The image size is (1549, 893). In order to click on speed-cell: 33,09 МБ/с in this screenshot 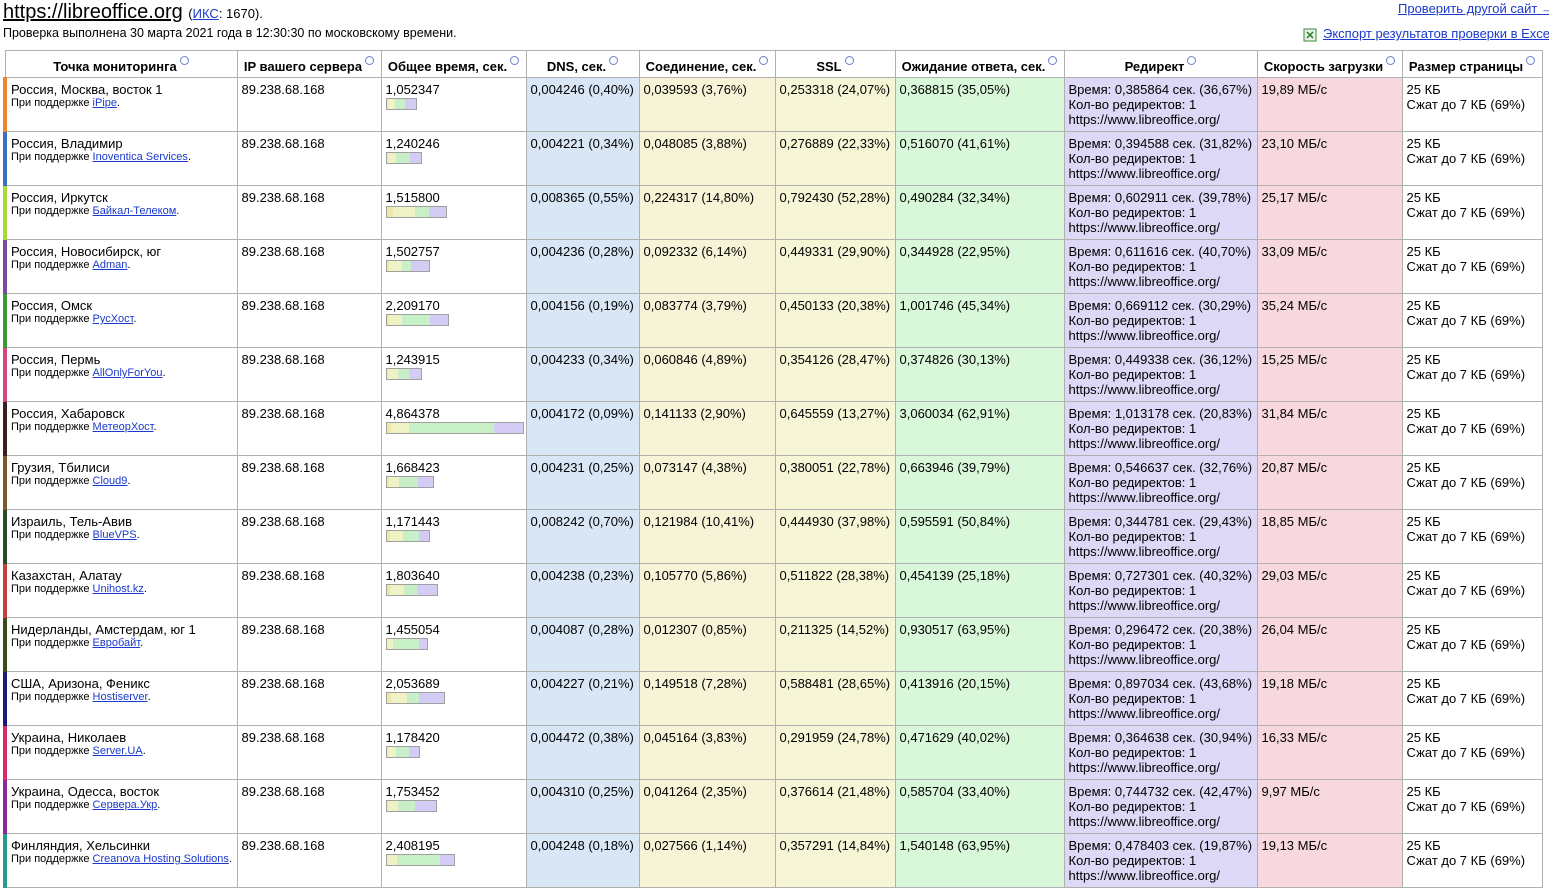, I will do `click(1329, 266)`.